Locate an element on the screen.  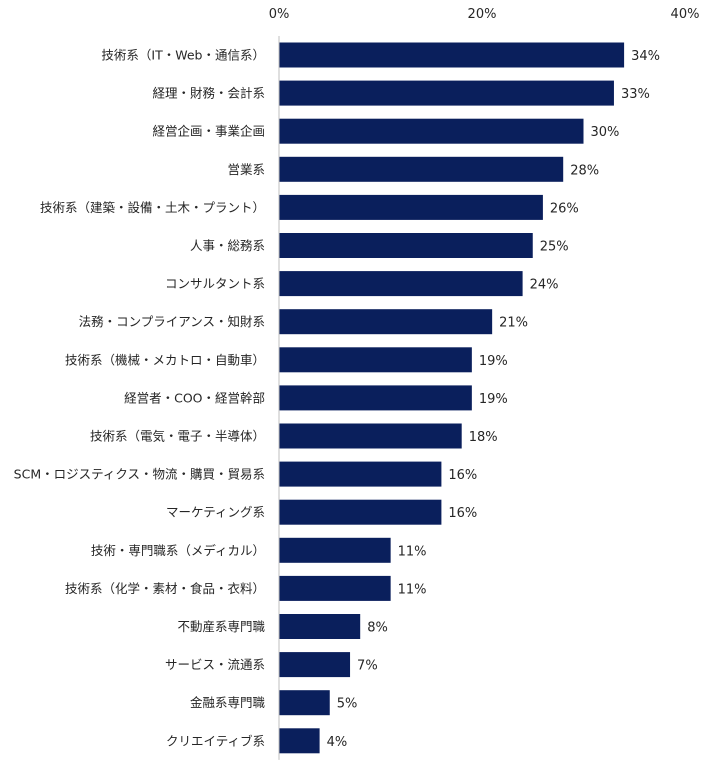
category-label: SCM・ロジスティクス・物流・購買・貿易系 is located at coordinates (139, 474).